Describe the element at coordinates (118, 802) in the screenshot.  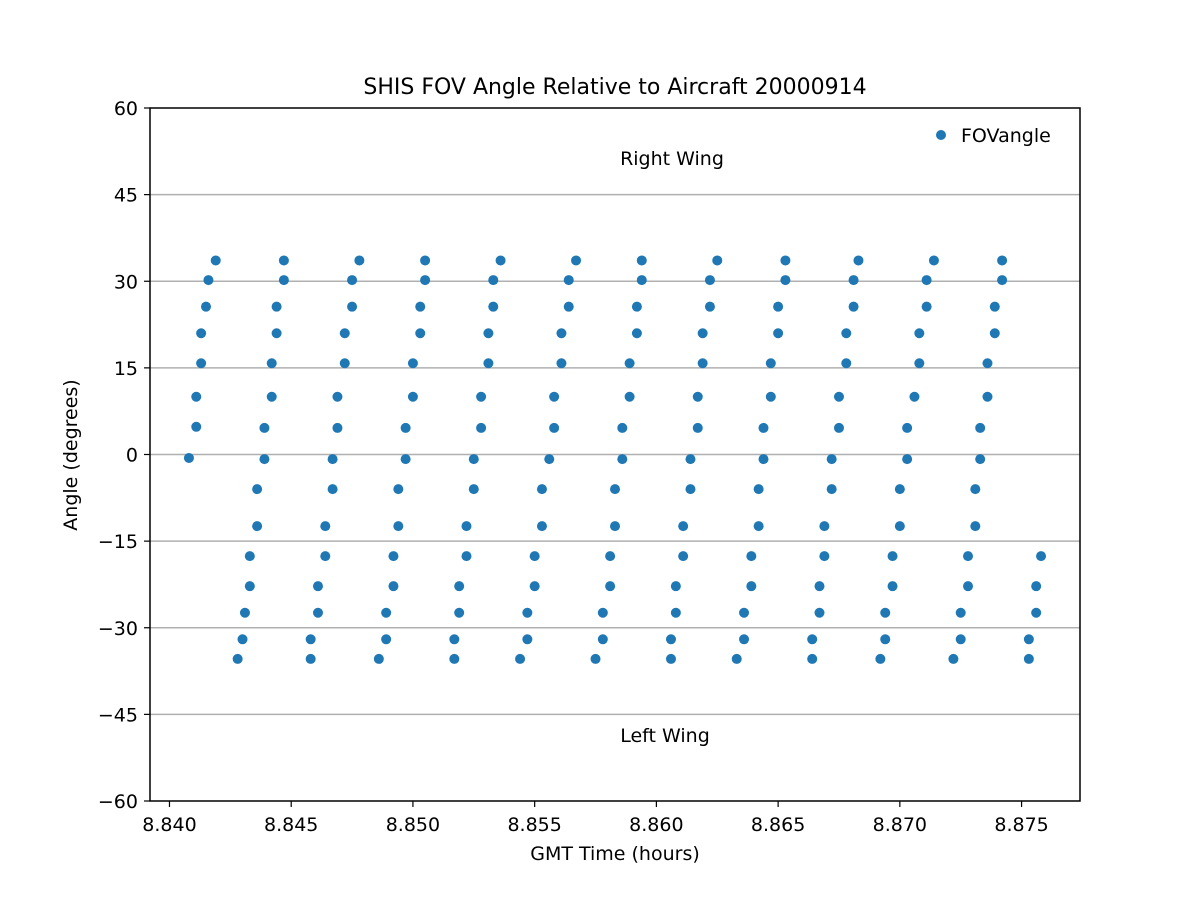
I see `y-tick-label: −60` at that location.